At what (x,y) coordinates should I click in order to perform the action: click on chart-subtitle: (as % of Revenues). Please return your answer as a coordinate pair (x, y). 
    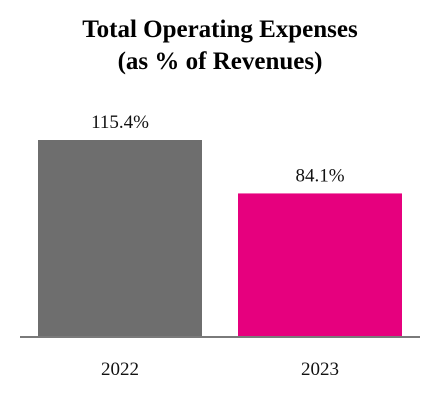
    Looking at the image, I should click on (220, 61).